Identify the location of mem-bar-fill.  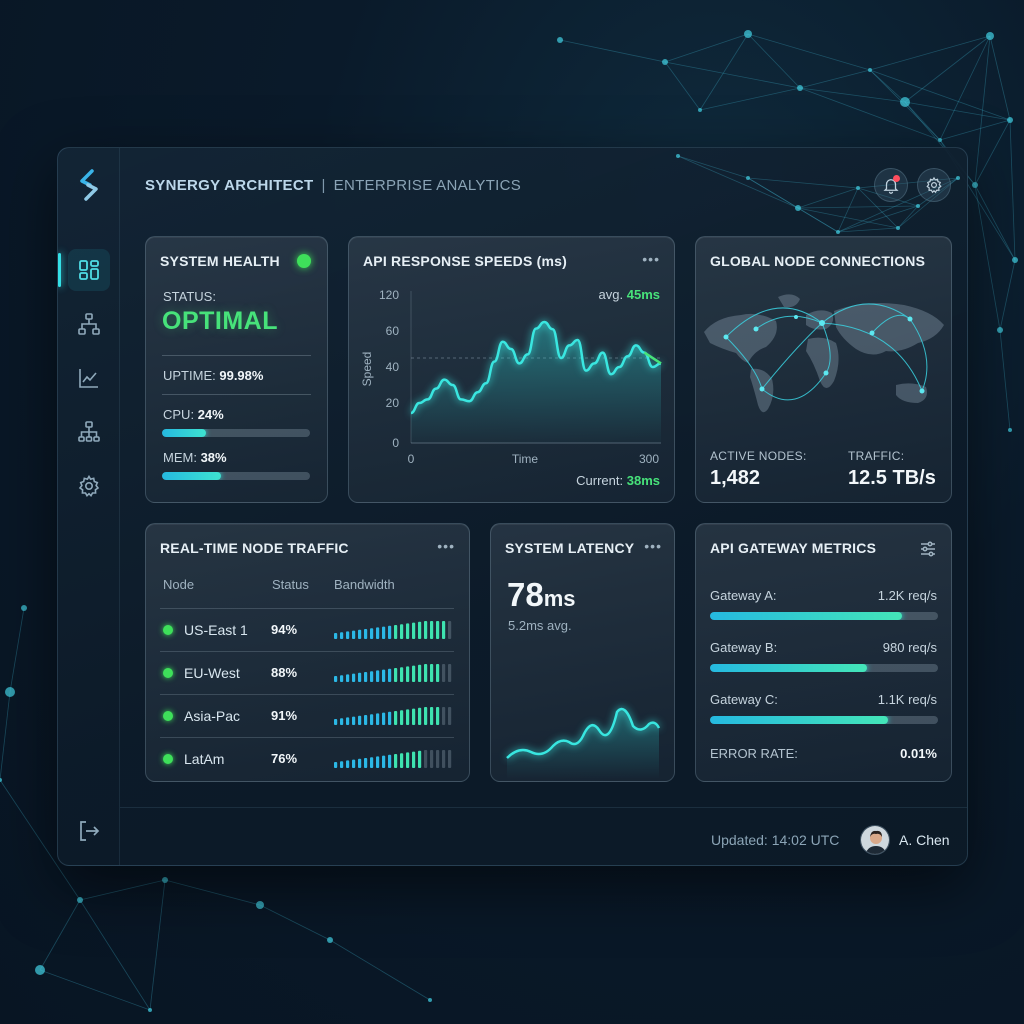
(192, 476).